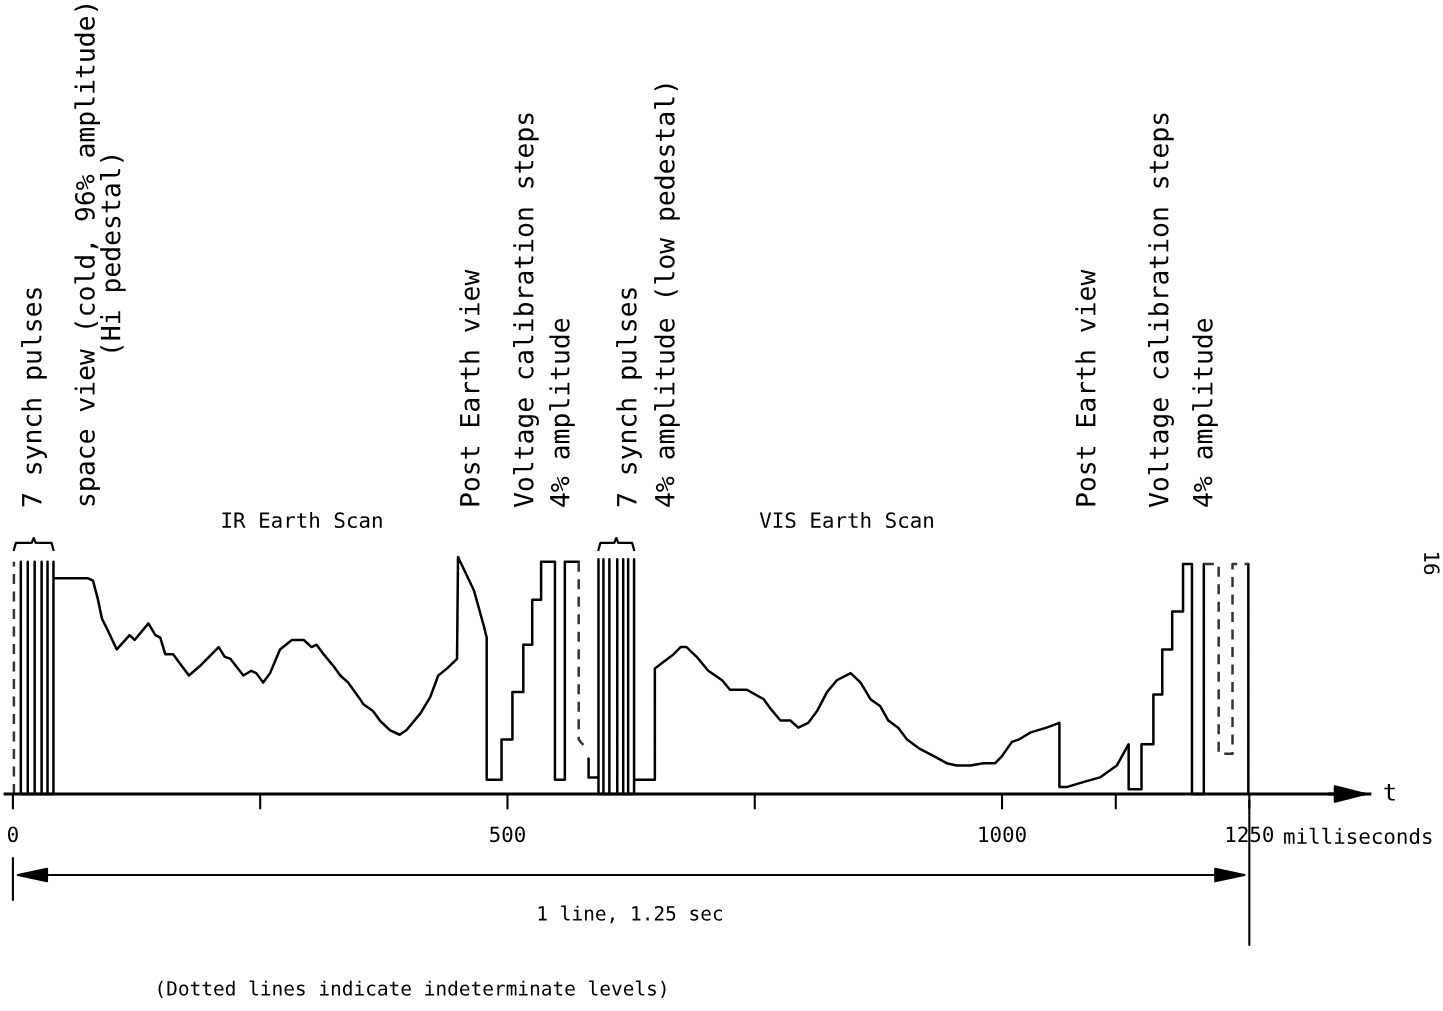  Describe the element at coordinates (412, 989) in the screenshot. I see `text: (Dotted lines indicate indeterminate levels)` at that location.